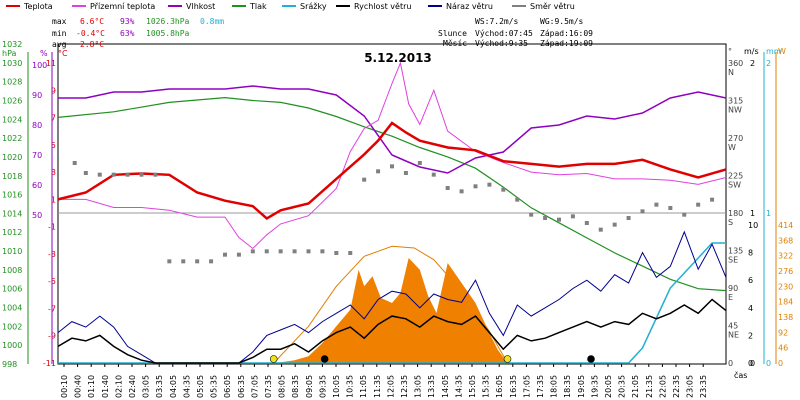 The width and height of the screenshot is (800, 400). I want to click on axis-wm2-tick: 0, so click(780, 363).